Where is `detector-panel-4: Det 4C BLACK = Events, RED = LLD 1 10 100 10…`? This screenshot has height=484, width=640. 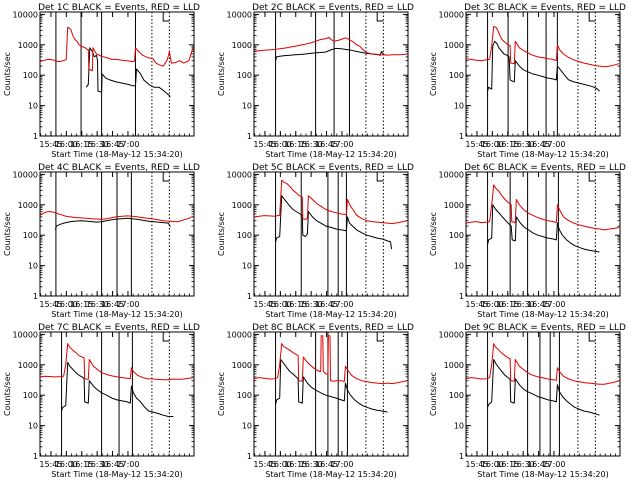 detector-panel-4: Det 4C BLACK = Events, RED = LLD 1 10 100 10… is located at coordinates (101, 241).